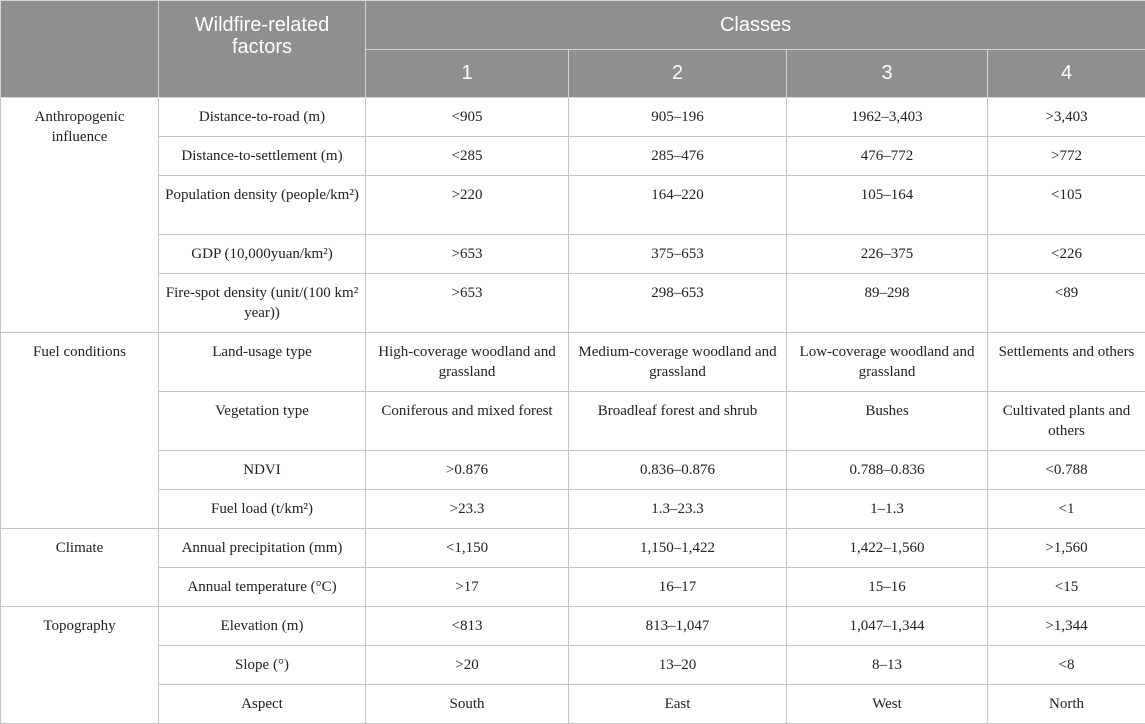  Describe the element at coordinates (1066, 117) in the screenshot. I see `class-cell: >3,403` at that location.